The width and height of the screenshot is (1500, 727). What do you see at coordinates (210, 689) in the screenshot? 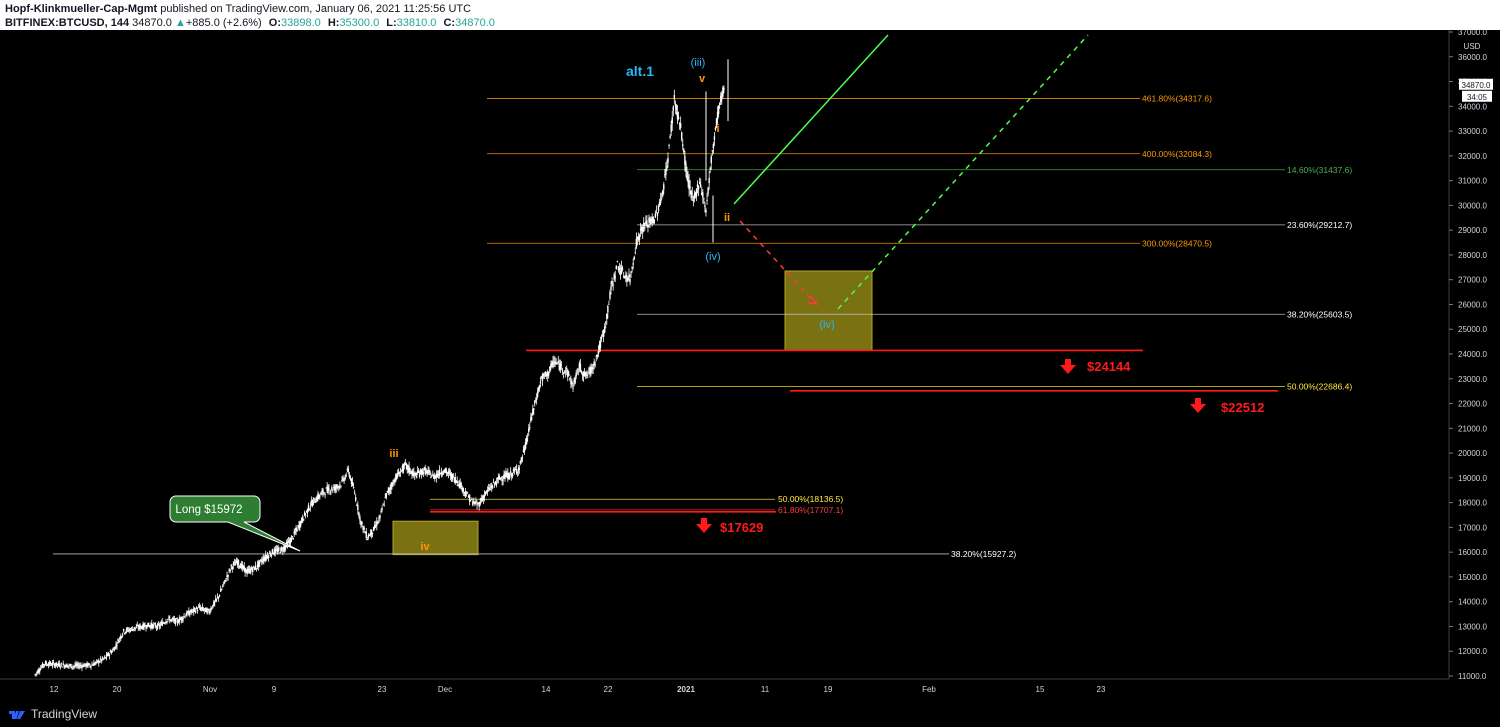
I see `x-tick-label: Nov` at bounding box center [210, 689].